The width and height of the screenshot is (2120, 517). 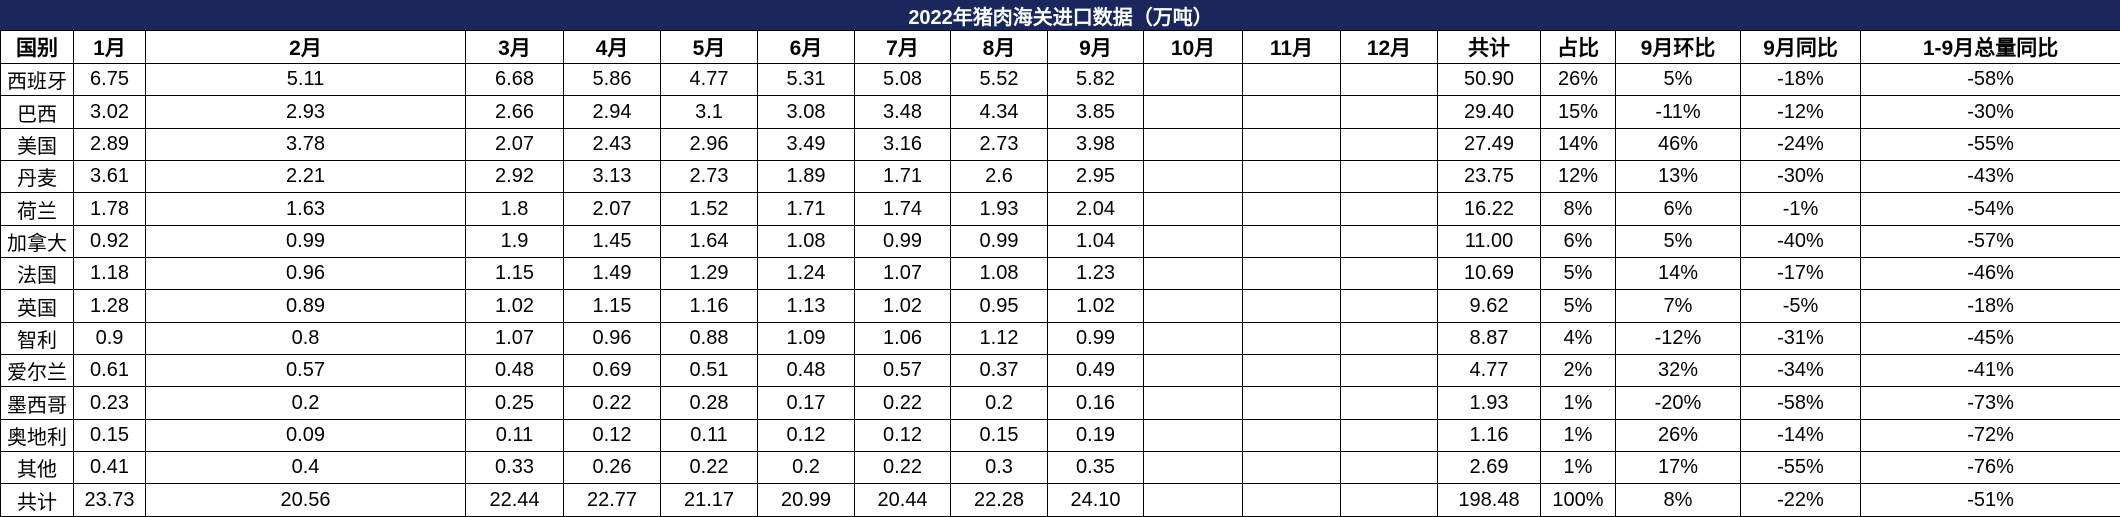 What do you see at coordinates (902, 79) in the screenshot?
I see `table-cell: 5.08` at bounding box center [902, 79].